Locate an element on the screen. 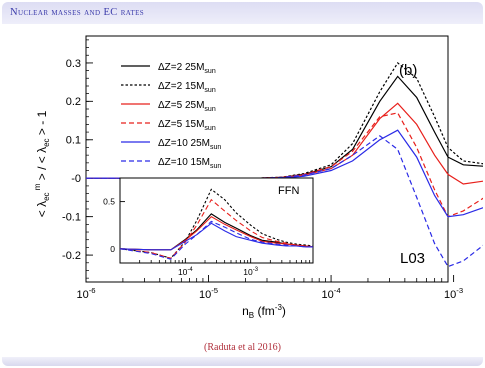 Image resolution: width=485 pixels, height=368 pixels. footer-bar is located at coordinates (242, 361).